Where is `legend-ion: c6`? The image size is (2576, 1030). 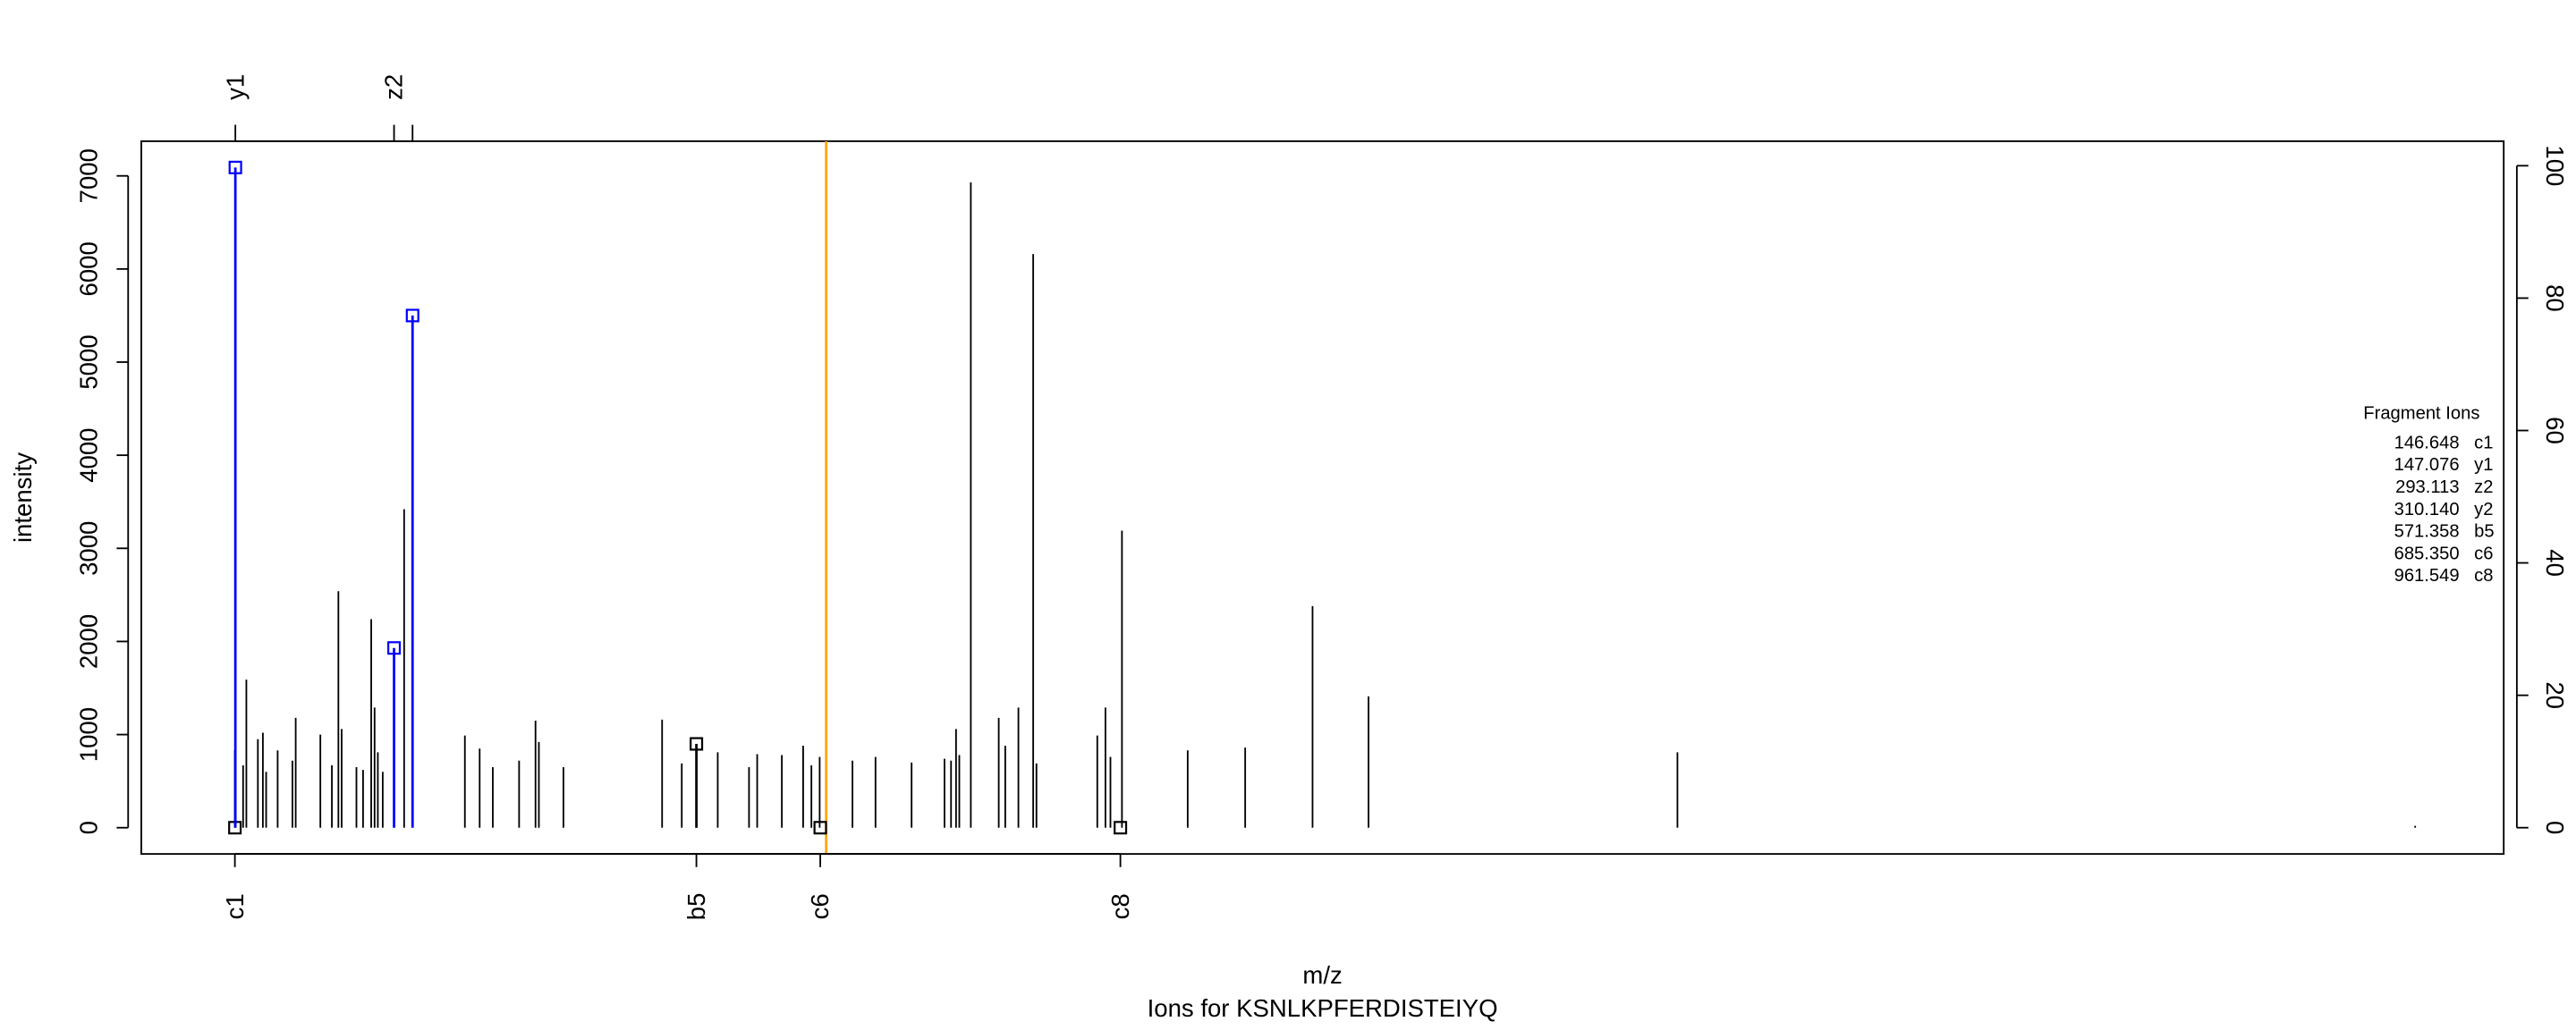
legend-ion: c6 is located at coordinates (2483, 553).